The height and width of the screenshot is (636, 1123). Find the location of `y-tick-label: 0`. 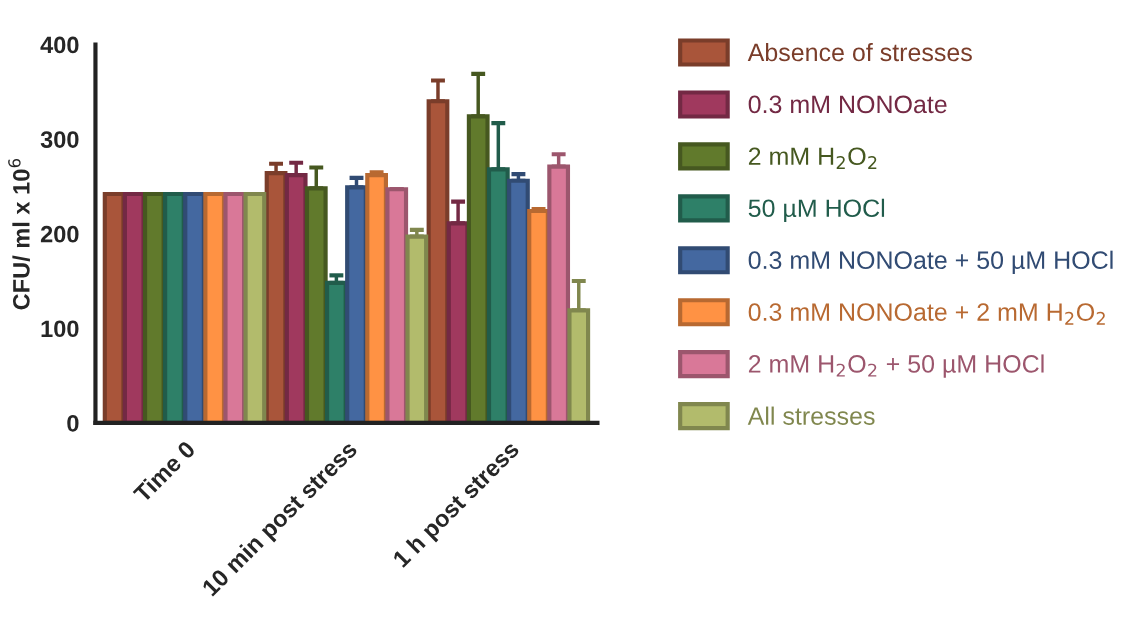

y-tick-label: 0 is located at coordinates (73, 423).